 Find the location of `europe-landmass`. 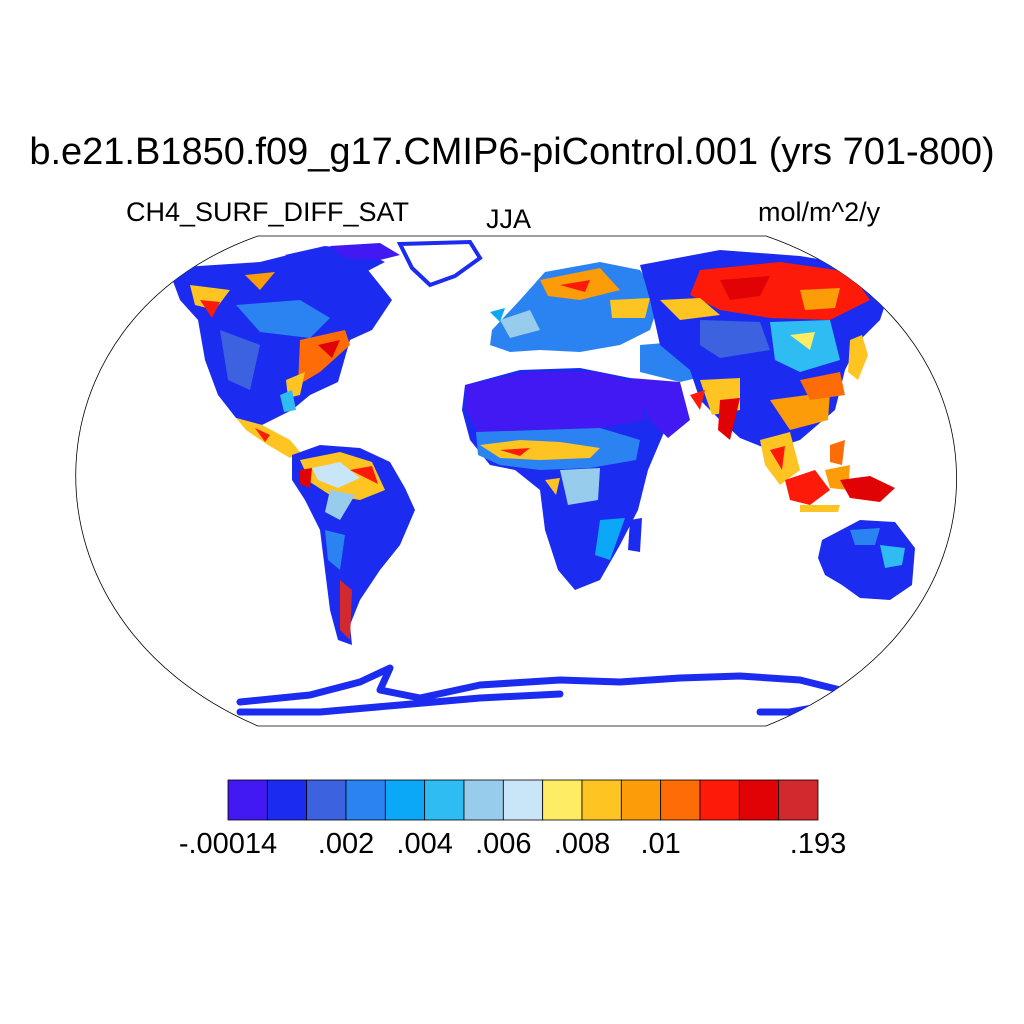

europe-landmass is located at coordinates (575, 307).